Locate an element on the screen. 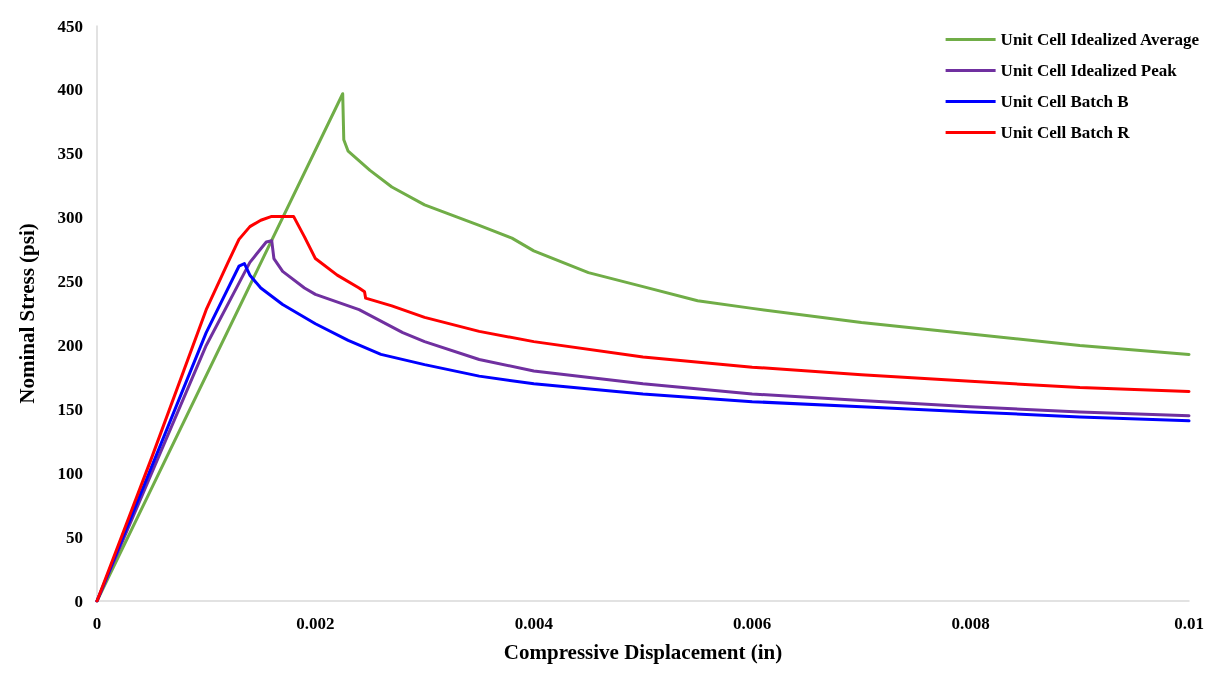 Image resolution: width=1223 pixels, height=681 pixels. x-tick-label: 0.004 is located at coordinates (534, 623).